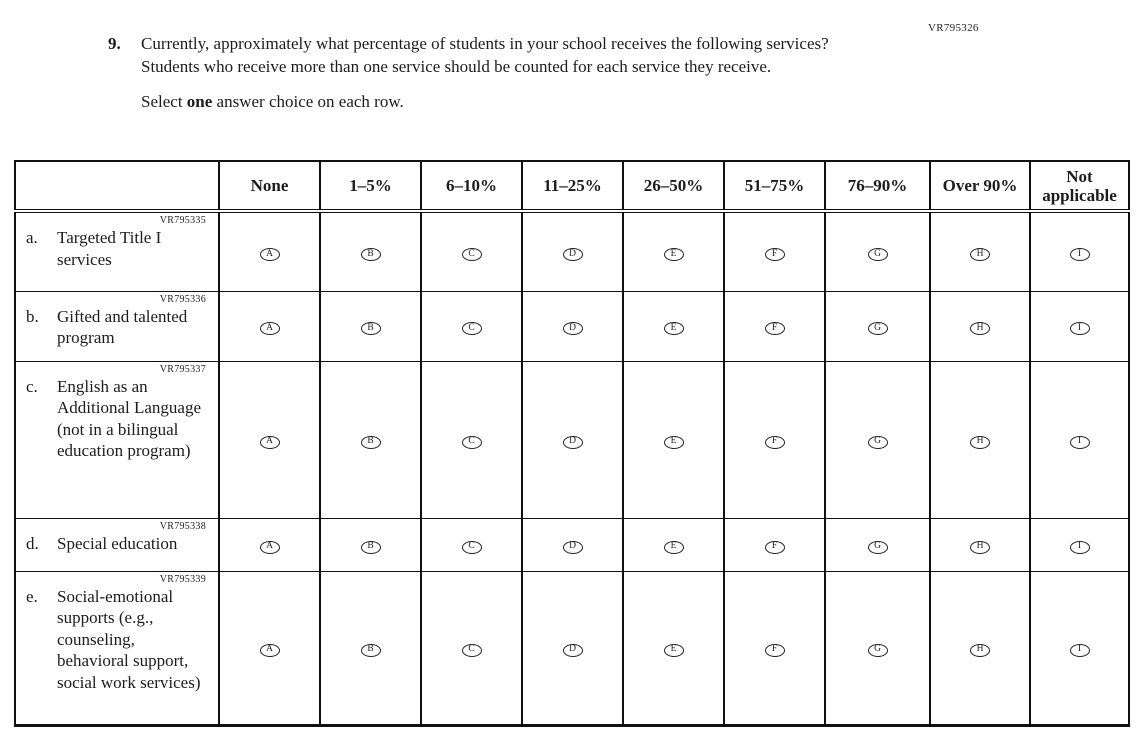 This screenshot has height=733, width=1137. Describe the element at coordinates (182, 526) in the screenshot. I see `row-vr-code: VR795338` at that location.